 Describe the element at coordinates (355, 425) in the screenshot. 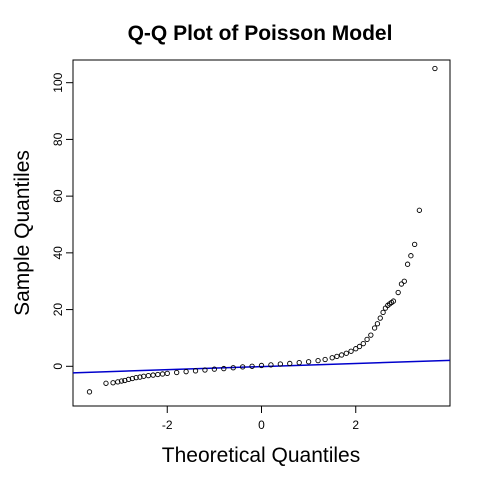

I see `x-tick-label: 2` at that location.